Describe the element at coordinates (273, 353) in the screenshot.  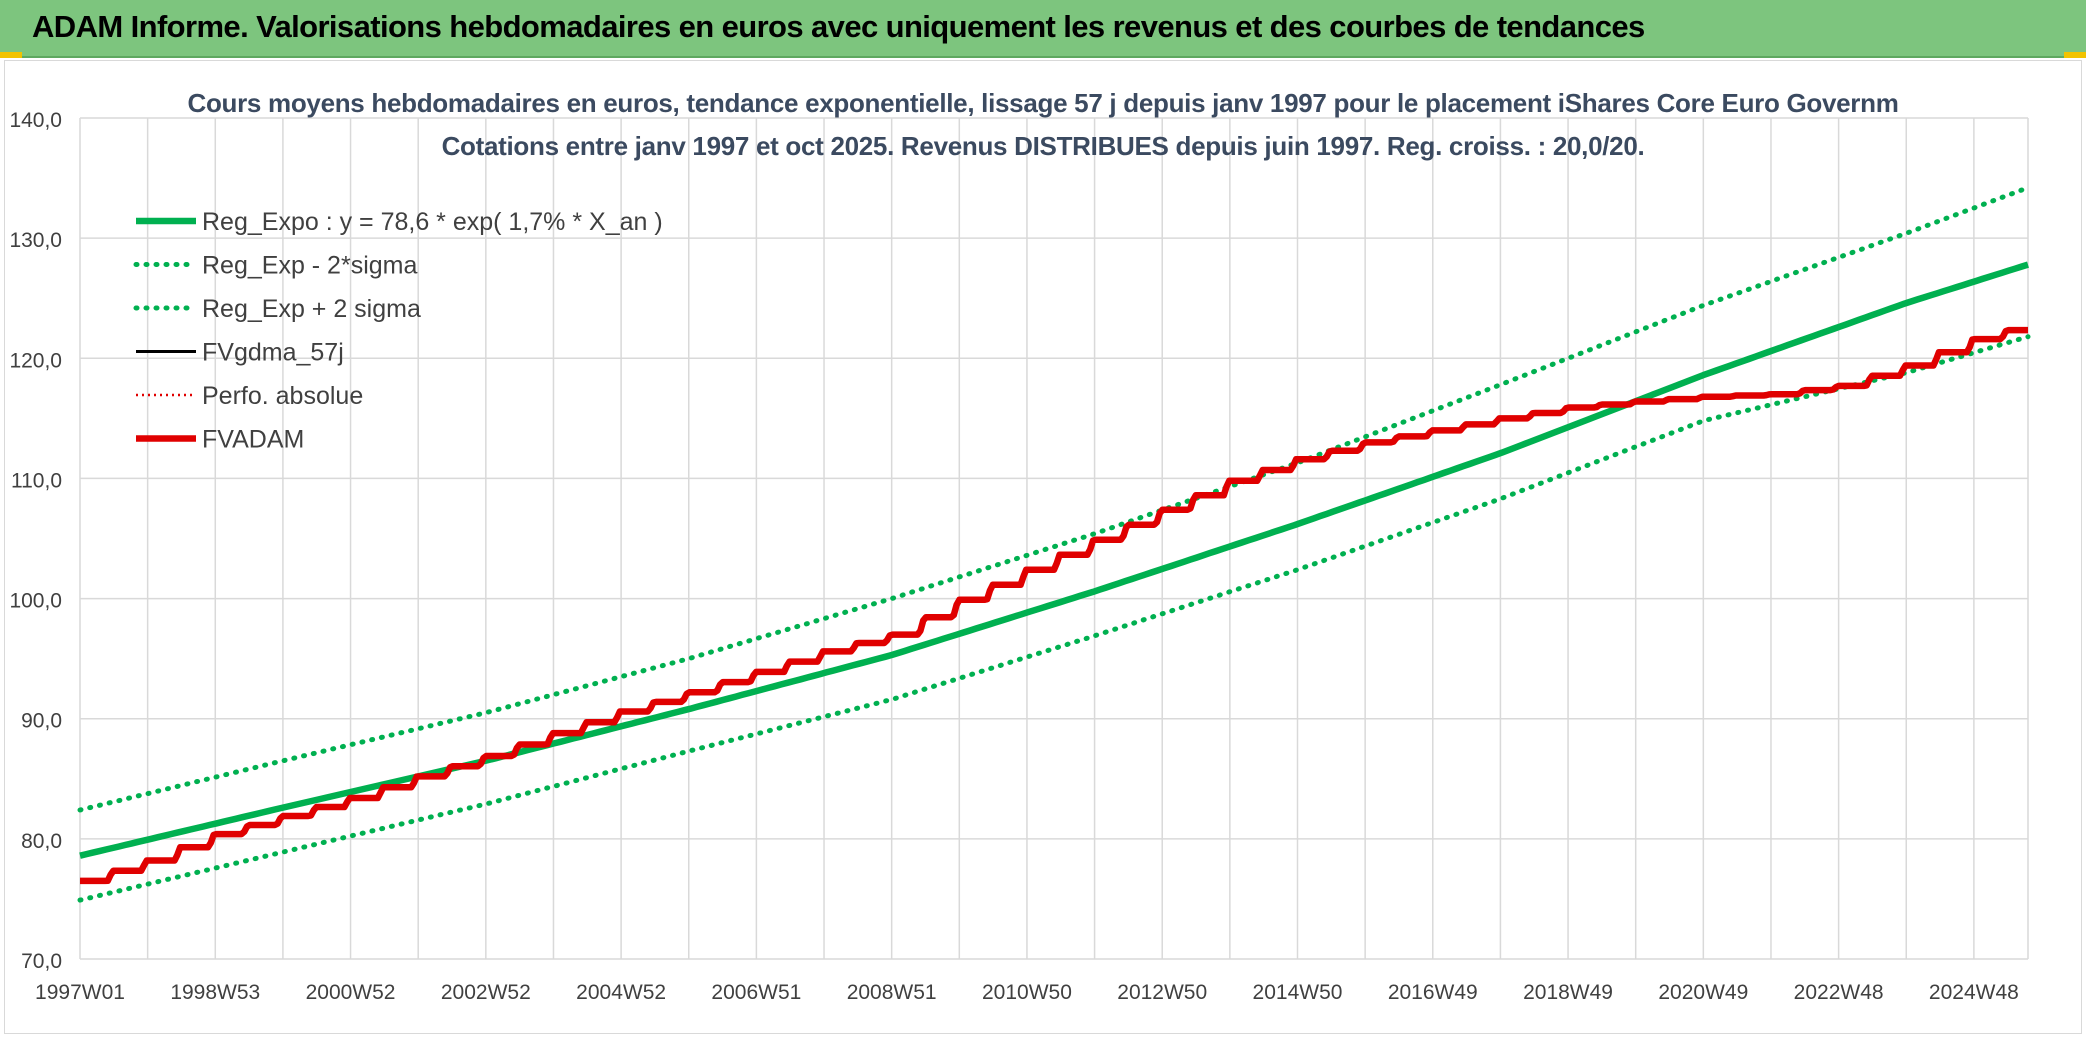
I see `legend-label-3: FVgdma_57j` at that location.